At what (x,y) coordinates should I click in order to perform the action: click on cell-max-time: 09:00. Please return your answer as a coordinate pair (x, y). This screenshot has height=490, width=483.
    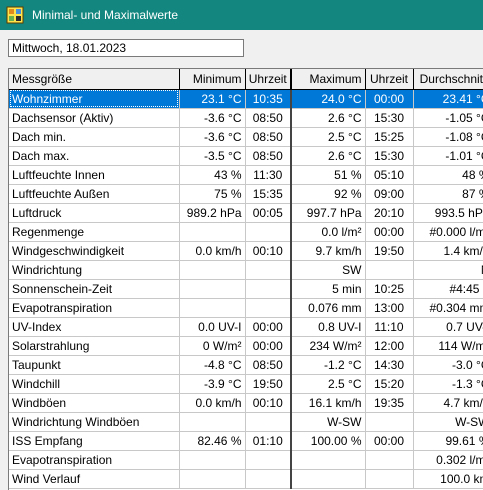
    Looking at the image, I should click on (389, 194).